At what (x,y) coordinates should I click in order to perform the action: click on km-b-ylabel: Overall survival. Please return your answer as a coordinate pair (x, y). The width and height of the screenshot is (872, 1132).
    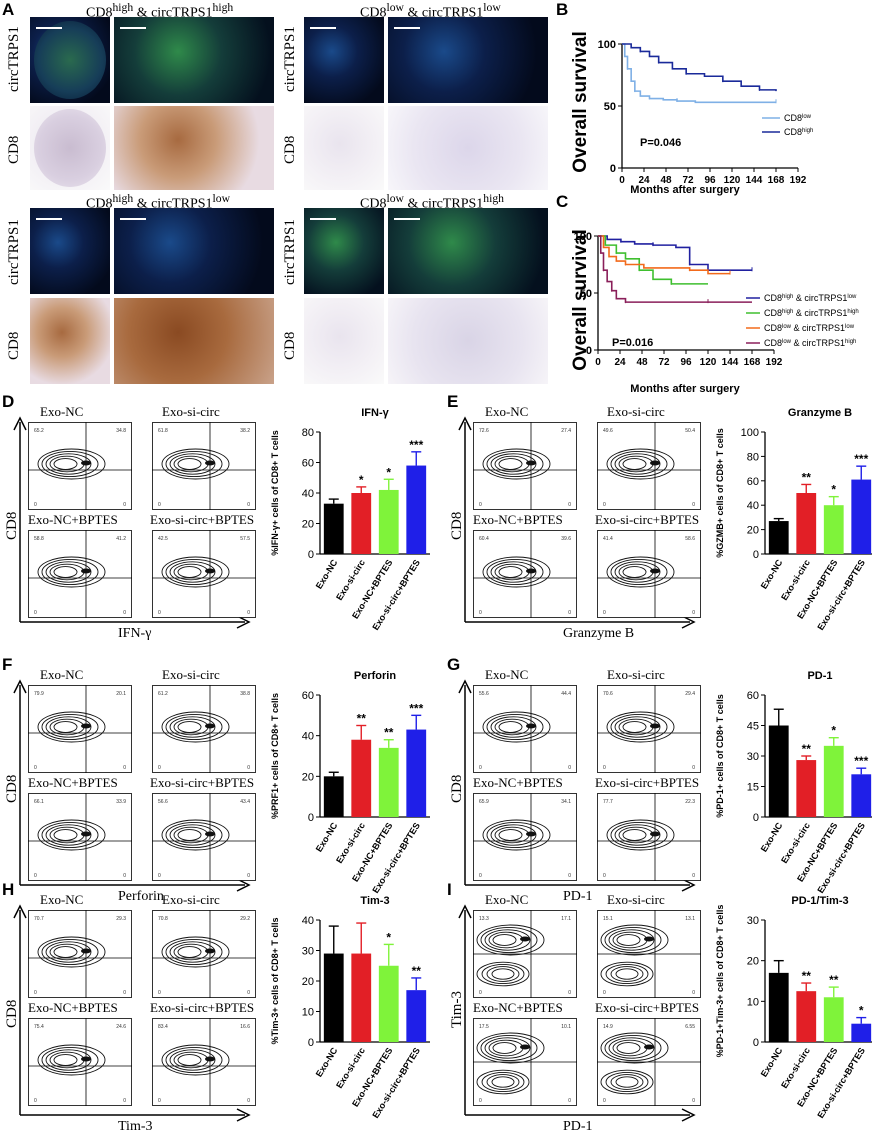
    Looking at the image, I should click on (580, 102).